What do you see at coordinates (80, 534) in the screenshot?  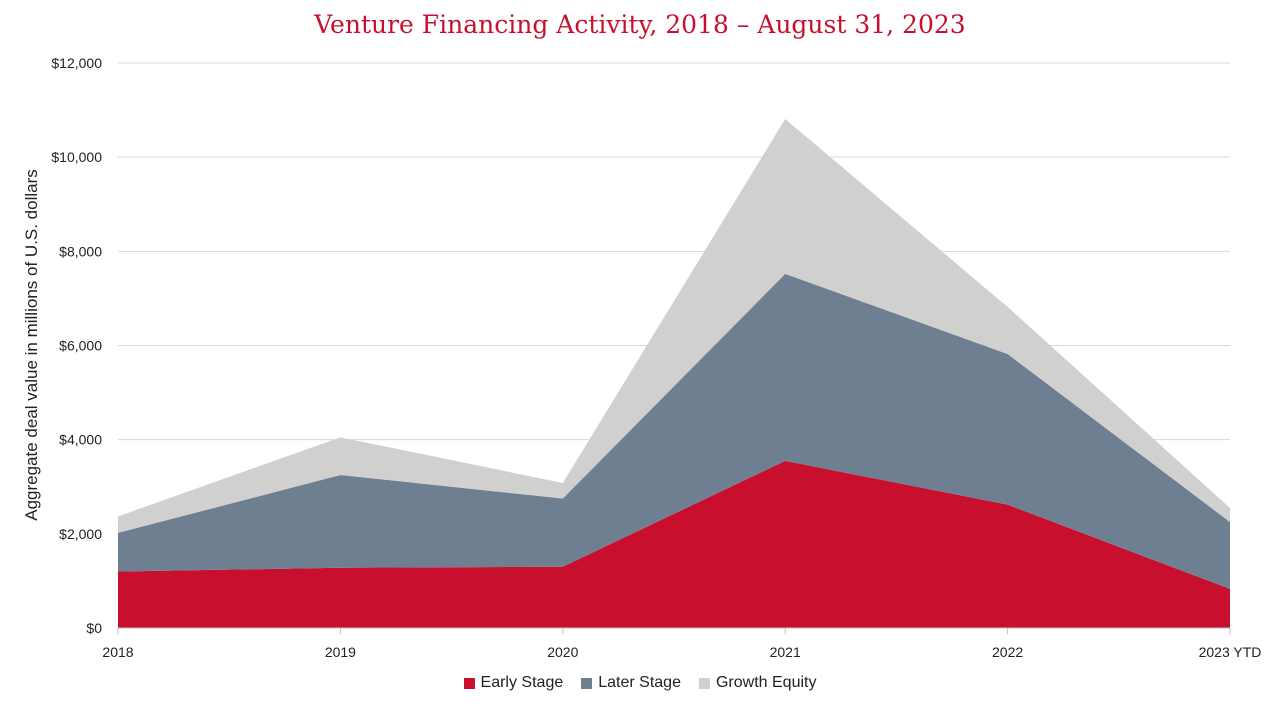 I see `y-tick-label: $2,000` at bounding box center [80, 534].